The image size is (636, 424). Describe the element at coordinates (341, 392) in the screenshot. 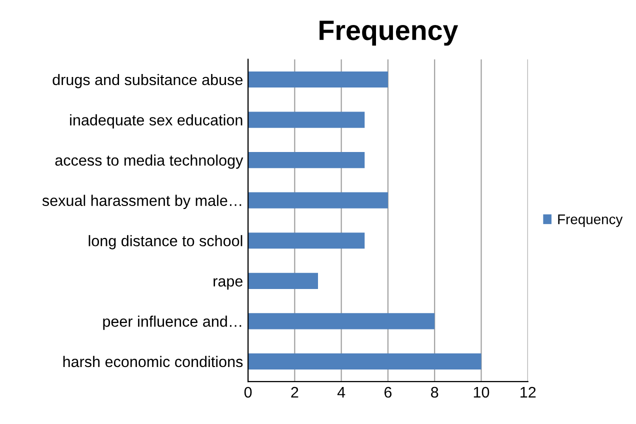

I see `x-tick-label: 4` at that location.